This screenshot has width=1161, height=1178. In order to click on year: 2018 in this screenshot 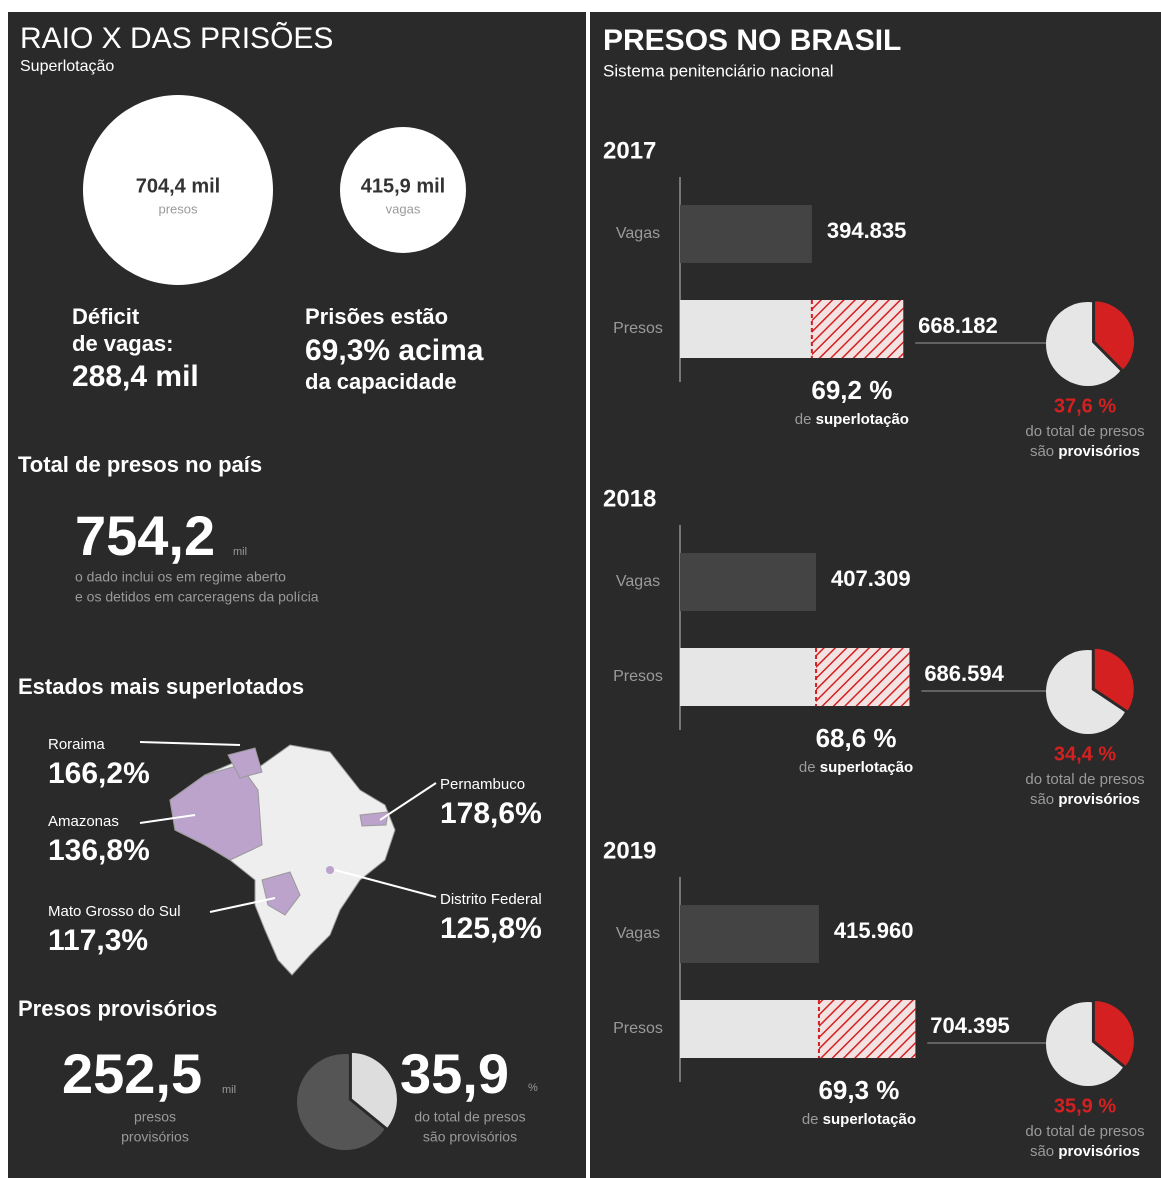, I will do `click(629, 498)`.